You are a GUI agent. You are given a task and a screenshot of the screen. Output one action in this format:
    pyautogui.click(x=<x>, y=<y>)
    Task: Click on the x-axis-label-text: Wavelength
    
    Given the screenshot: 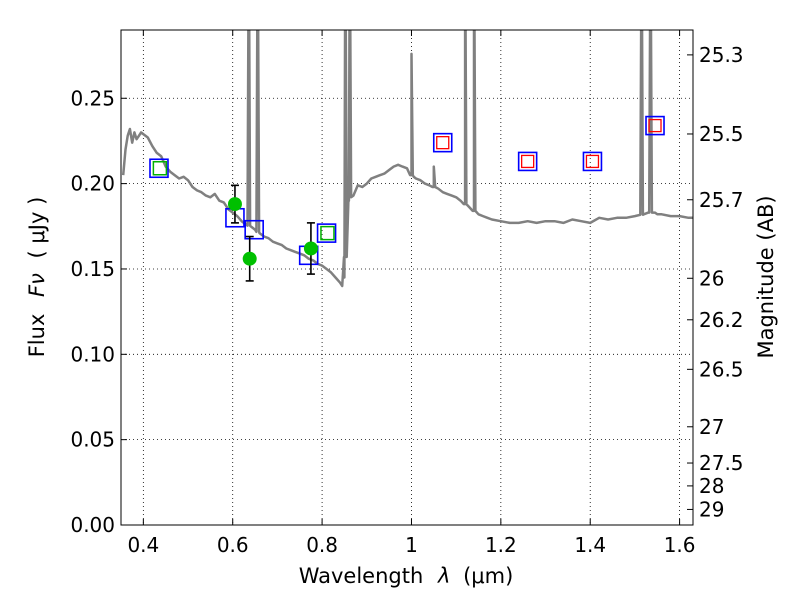 What is the action you would take?
    pyautogui.click(x=361, y=576)
    